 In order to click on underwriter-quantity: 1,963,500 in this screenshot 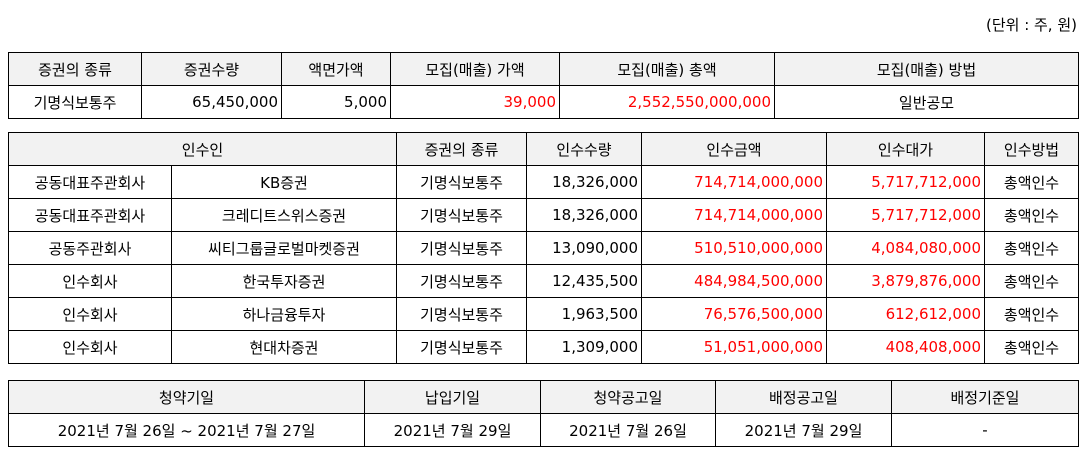, I will do `click(584, 314)`.